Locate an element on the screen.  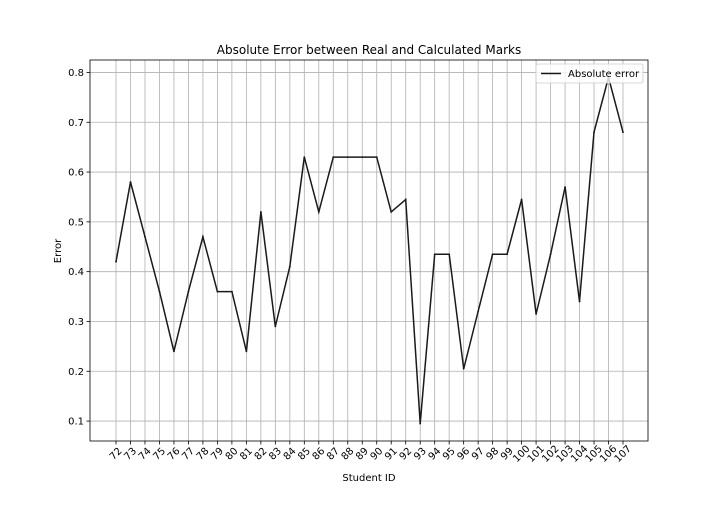
y-tick-label: 0.4 is located at coordinates (76, 272).